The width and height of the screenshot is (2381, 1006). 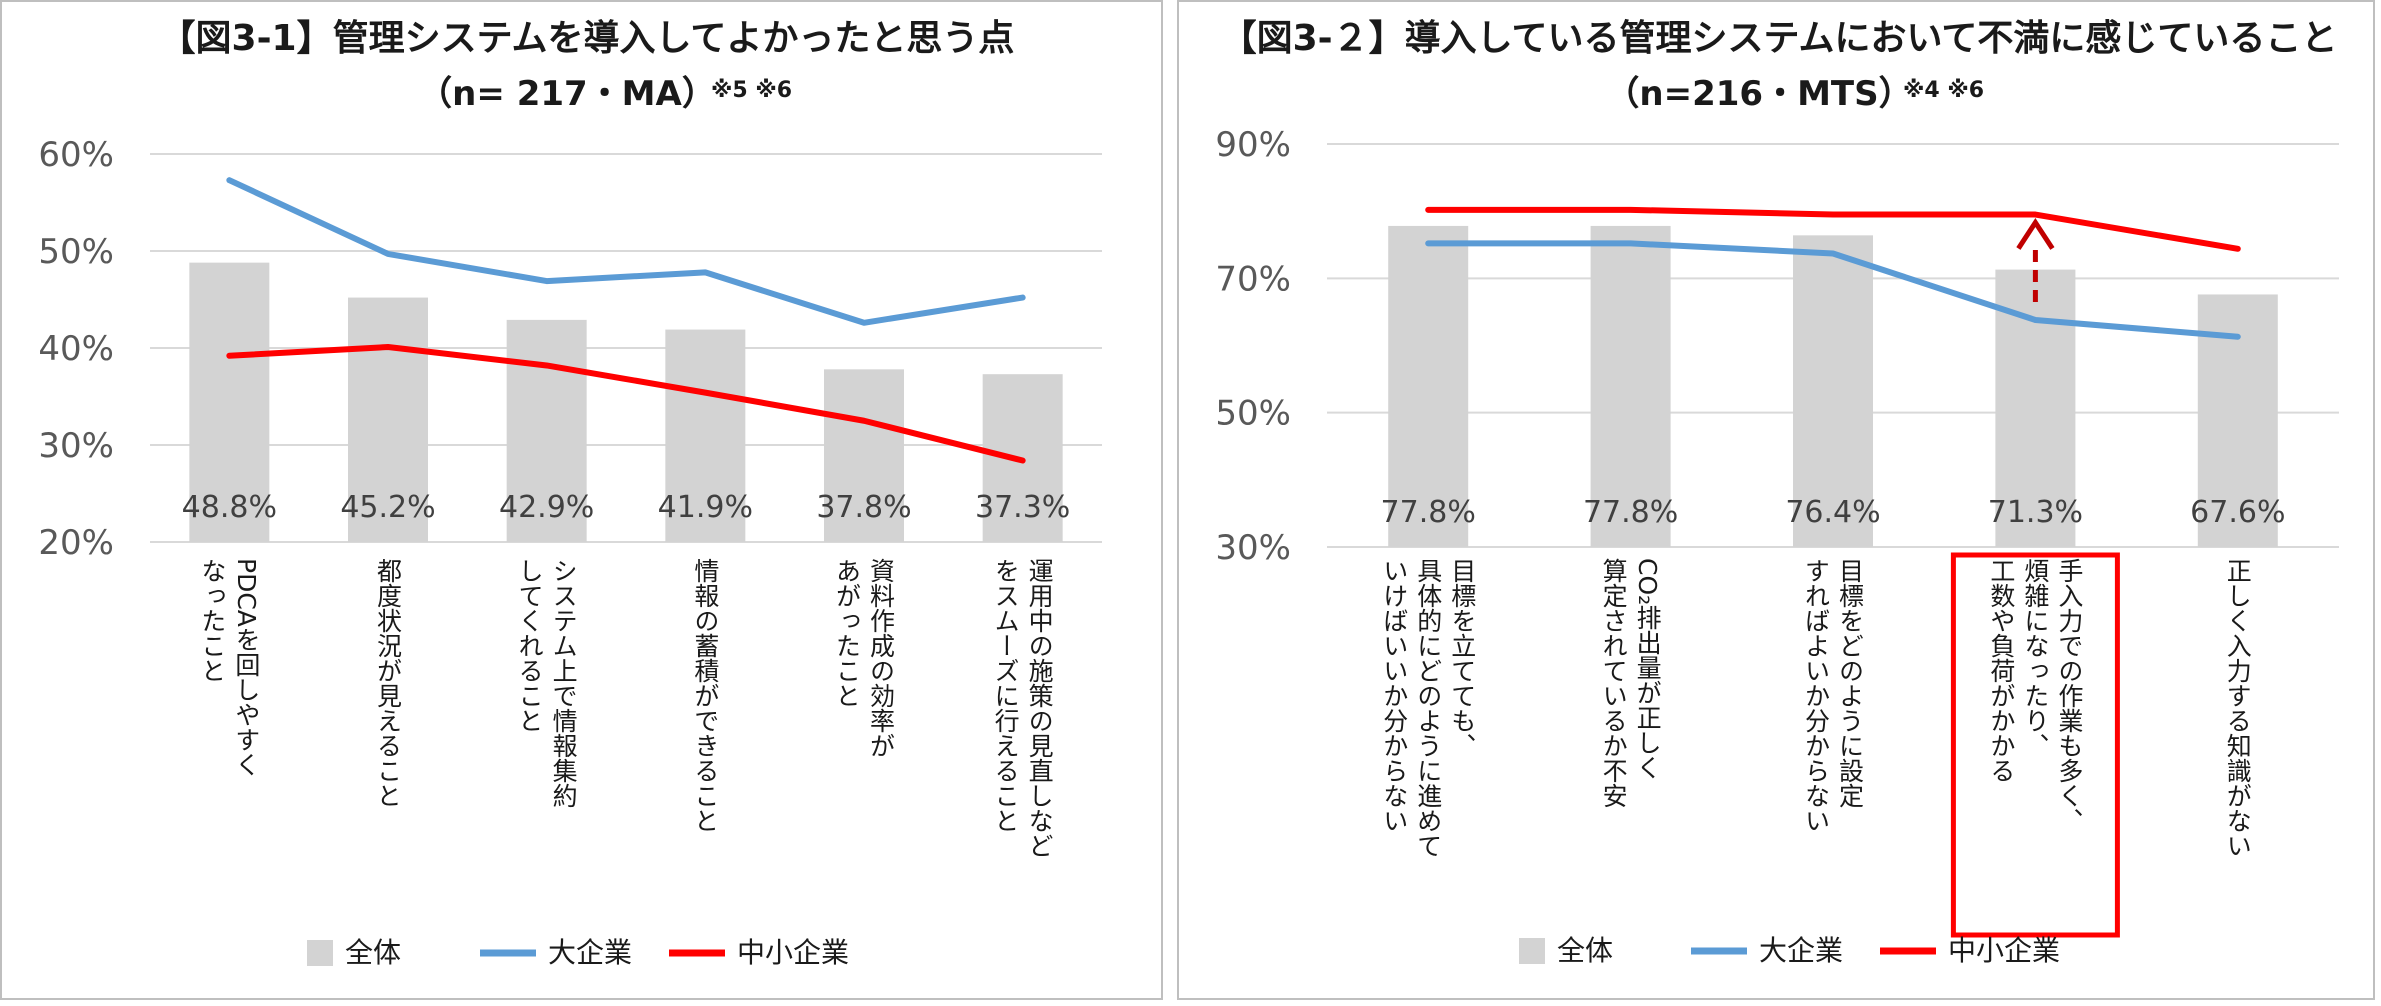 What do you see at coordinates (881, 658) in the screenshot?
I see `x-category-label: 資料作成の効率が` at bounding box center [881, 658].